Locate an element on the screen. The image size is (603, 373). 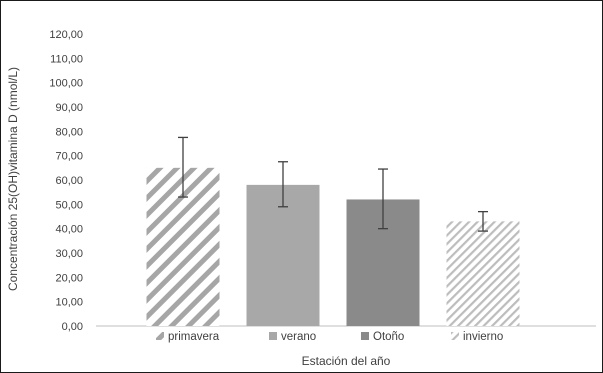
y-tick-label: 50,00 is located at coordinates (69, 205).